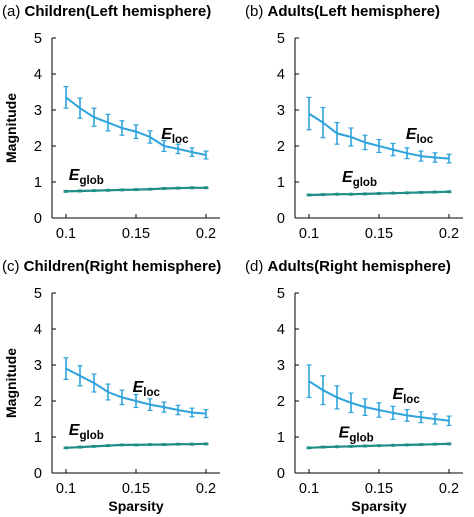 This screenshot has height=517, width=474. I want to click on panel-letter: (d), so click(256, 266).